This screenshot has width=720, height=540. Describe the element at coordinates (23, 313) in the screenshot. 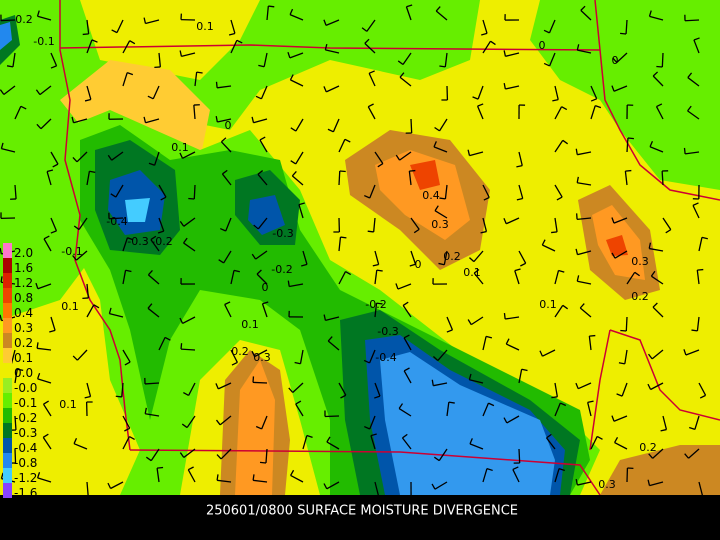

I see `legend-label: 0.4` at that location.